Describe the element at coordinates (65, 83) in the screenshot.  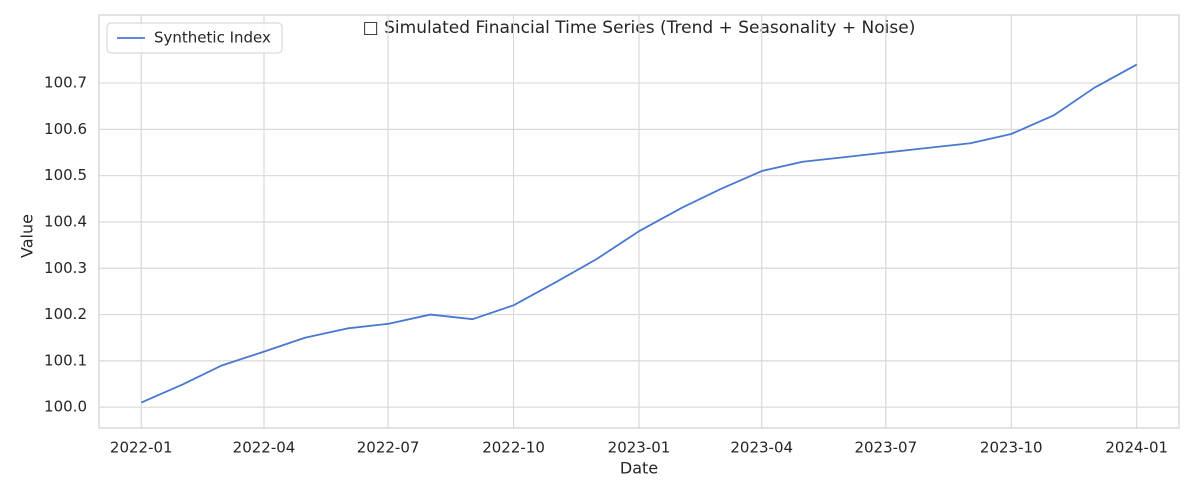
I see `y-tick-label: 100.7` at that location.